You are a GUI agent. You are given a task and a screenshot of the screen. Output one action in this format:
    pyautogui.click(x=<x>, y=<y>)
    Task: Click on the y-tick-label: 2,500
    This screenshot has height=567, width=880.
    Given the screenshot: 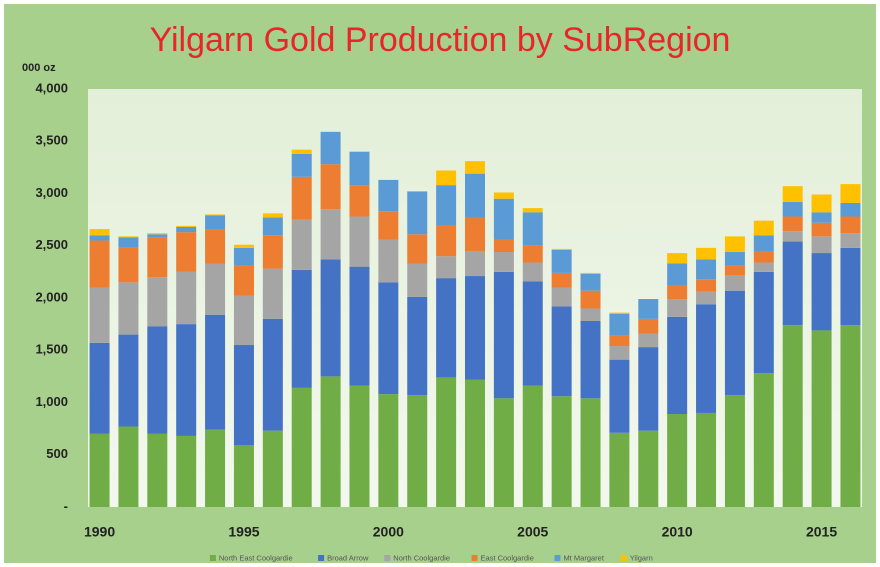 What is the action you would take?
    pyautogui.click(x=51, y=244)
    